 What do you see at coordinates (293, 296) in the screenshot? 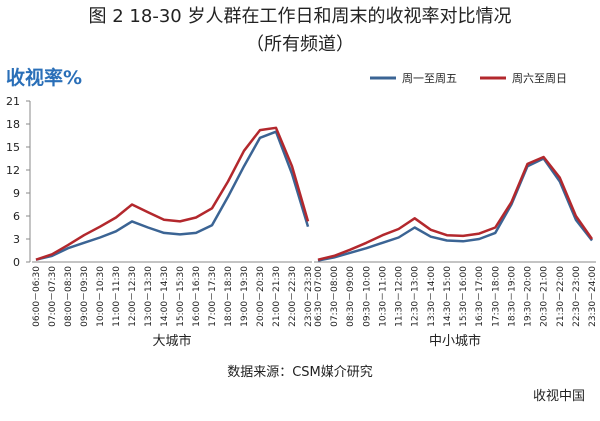
I see `x-tick-label: 22:00－22:30` at bounding box center [293, 296].